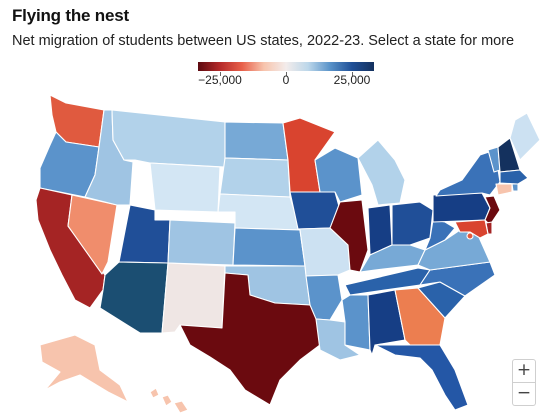 This screenshot has height=415, width=560. What do you see at coordinates (185, 187) in the screenshot?
I see `state-wy` at bounding box center [185, 187].